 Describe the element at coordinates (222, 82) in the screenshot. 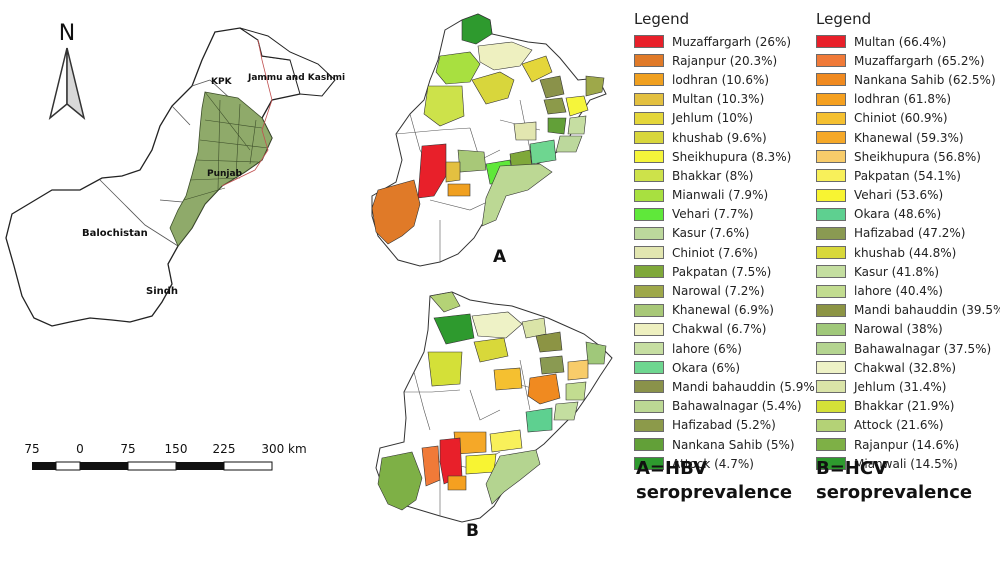

I see `label-kpk: KPK` at that location.